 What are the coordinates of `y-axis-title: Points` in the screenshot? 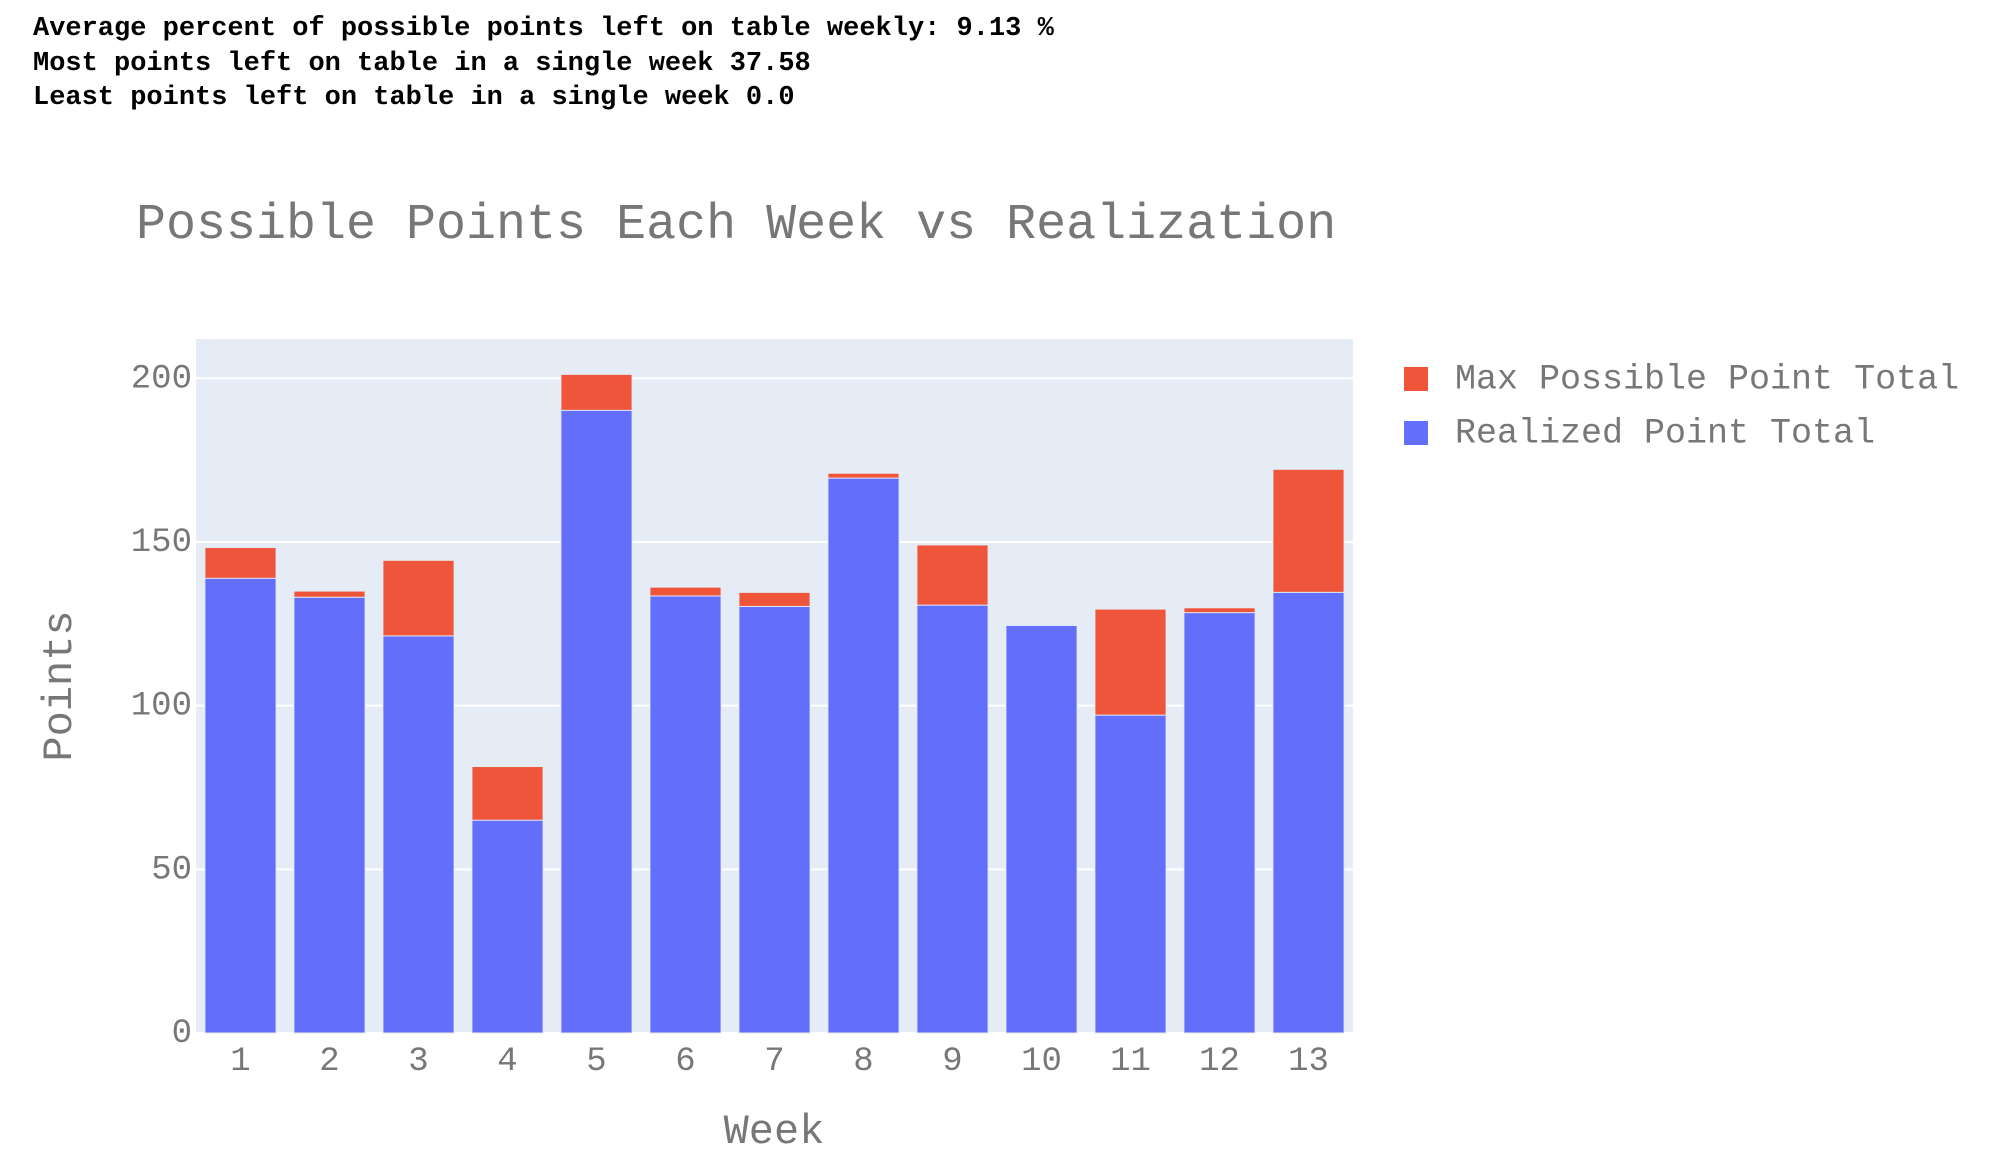 It's located at (60, 685).